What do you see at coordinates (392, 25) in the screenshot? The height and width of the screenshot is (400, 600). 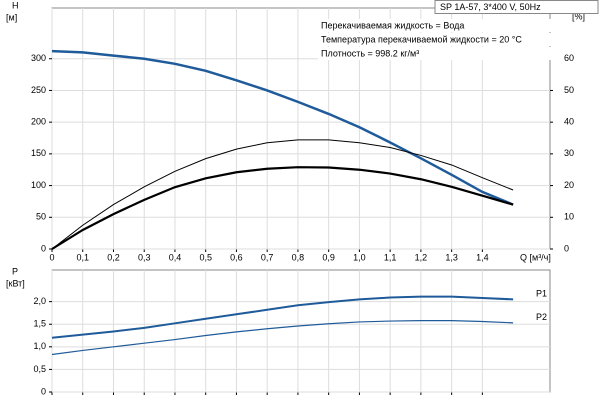 I see `annotation: Перекачиваемая жидкость = Вода` at bounding box center [392, 25].